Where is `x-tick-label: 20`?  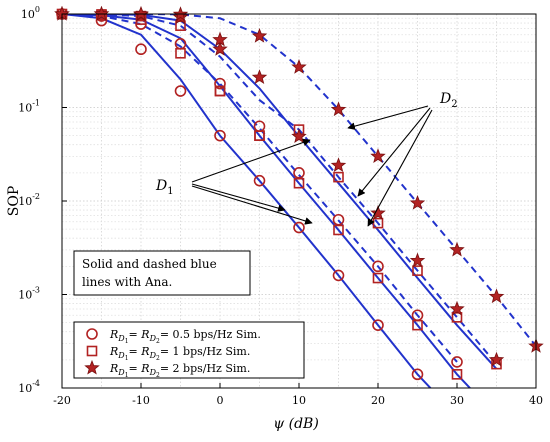 x-tick-label: 20 is located at coordinates (378, 400).